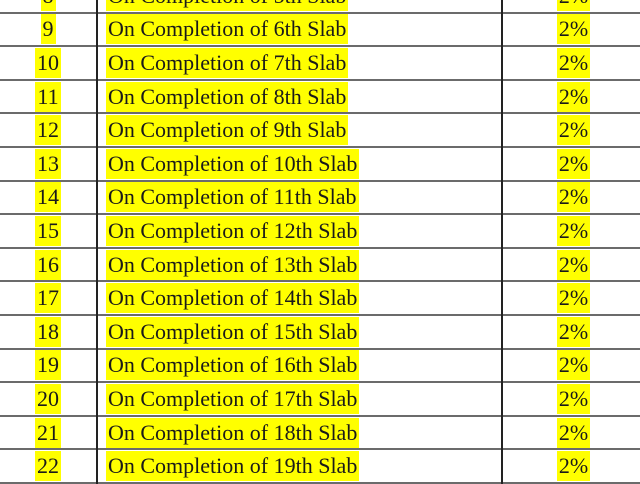 The image size is (640, 484). I want to click on description-cell: On Completion of 12th Slab, so click(299, 231).